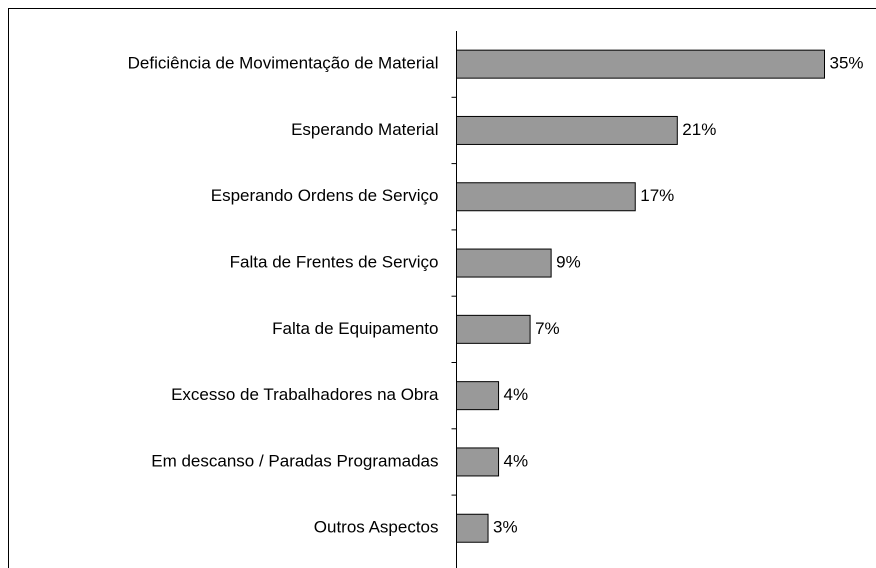  What do you see at coordinates (505, 527) in the screenshot?
I see `value-label: 3%` at bounding box center [505, 527].